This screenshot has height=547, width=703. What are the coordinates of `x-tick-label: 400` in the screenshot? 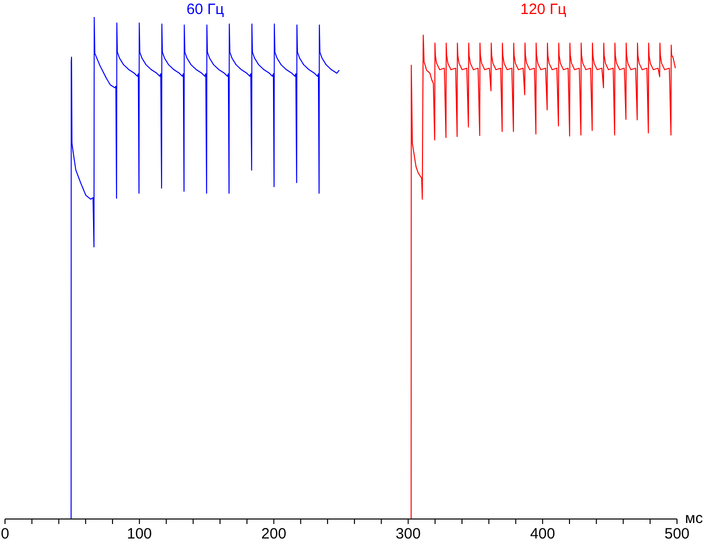 It's located at (543, 534).